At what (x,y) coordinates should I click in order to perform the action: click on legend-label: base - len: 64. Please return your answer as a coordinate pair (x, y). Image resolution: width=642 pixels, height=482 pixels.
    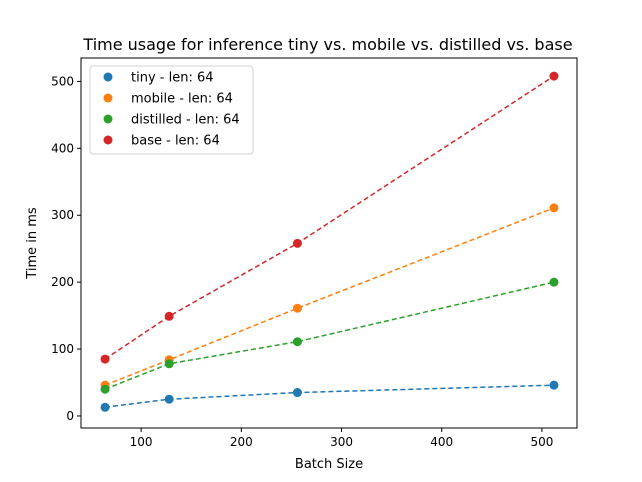
    Looking at the image, I should click on (175, 141).